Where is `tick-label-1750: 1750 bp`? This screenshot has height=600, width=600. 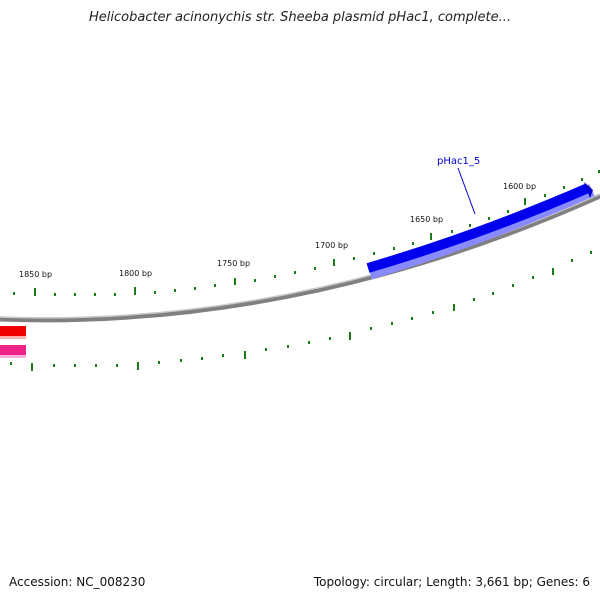
tick-label-1750: 1750 bp is located at coordinates (233, 263).